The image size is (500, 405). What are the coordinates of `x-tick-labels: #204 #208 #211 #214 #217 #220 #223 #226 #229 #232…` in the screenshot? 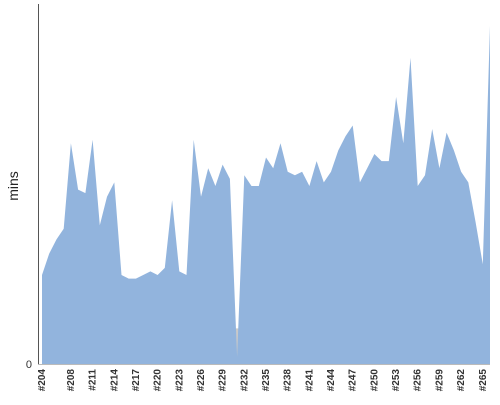 It's located at (263, 380).